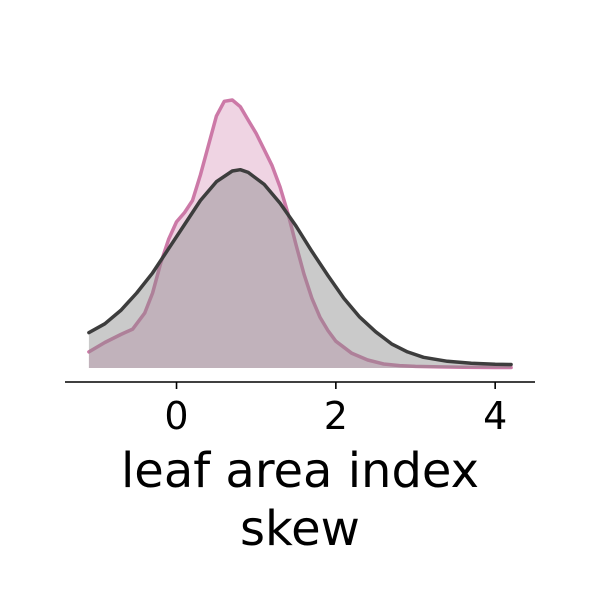 Image resolution: width=600 pixels, height=600 pixels. I want to click on x-axis-label-line-2: skew, so click(300, 529).